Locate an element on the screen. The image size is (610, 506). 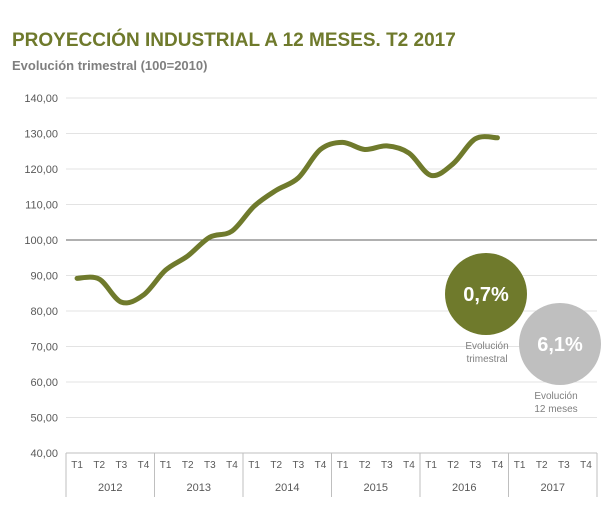
y-tick-label: 140,00 is located at coordinates (41, 99).